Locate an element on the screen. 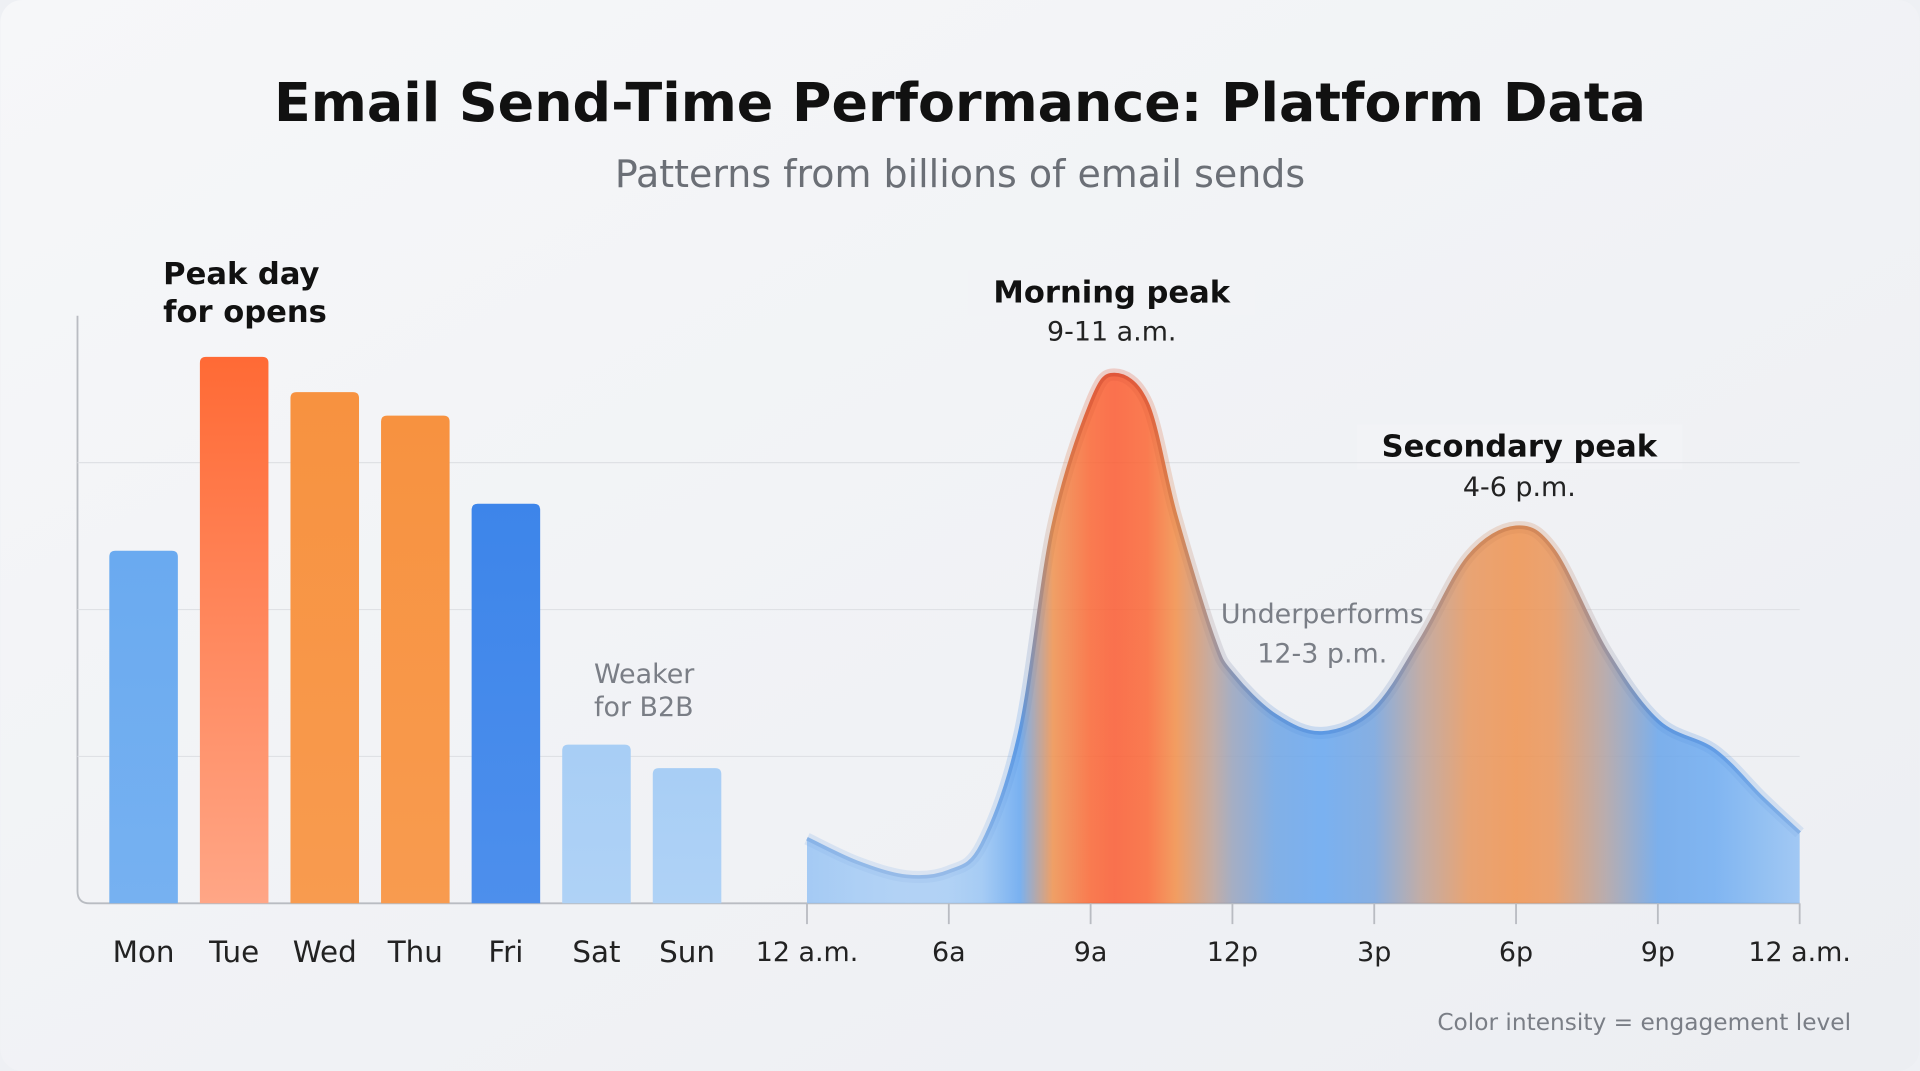 The width and height of the screenshot is (1920, 1071). footnote: Color intensity = engagement level is located at coordinates (1644, 1022).